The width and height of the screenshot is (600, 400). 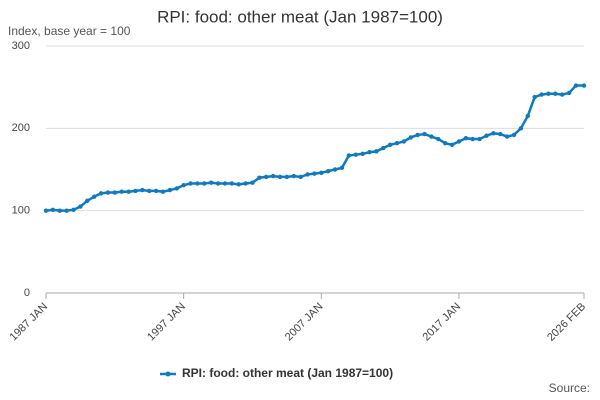 What do you see at coordinates (300, 16) in the screenshot?
I see `chart-title: RPI: food: other meat (Jan 1987=100)` at bounding box center [300, 16].